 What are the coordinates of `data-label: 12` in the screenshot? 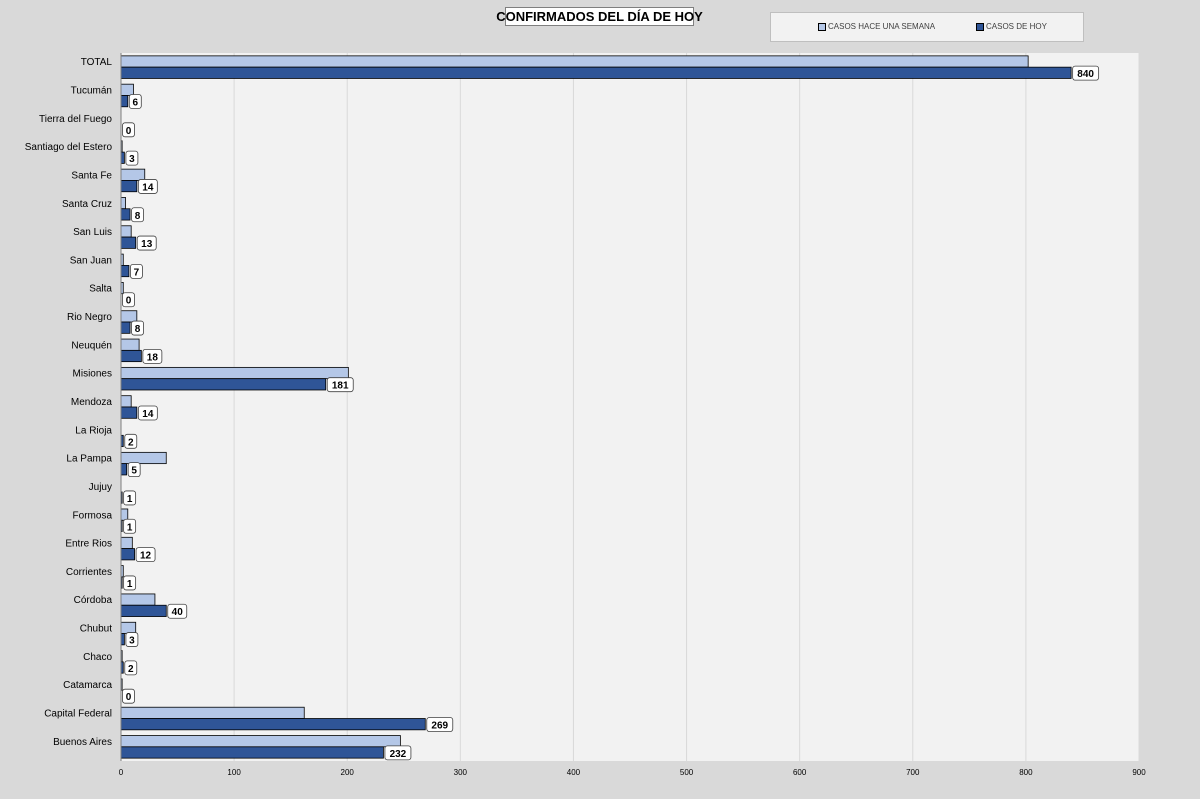 It's located at (145, 554).